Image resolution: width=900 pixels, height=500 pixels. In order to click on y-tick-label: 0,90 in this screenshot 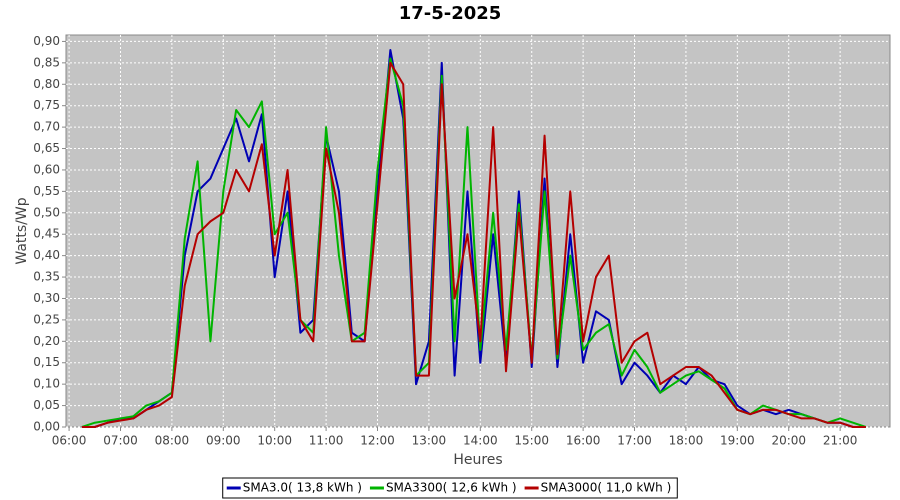, I will do `click(46, 41)`.